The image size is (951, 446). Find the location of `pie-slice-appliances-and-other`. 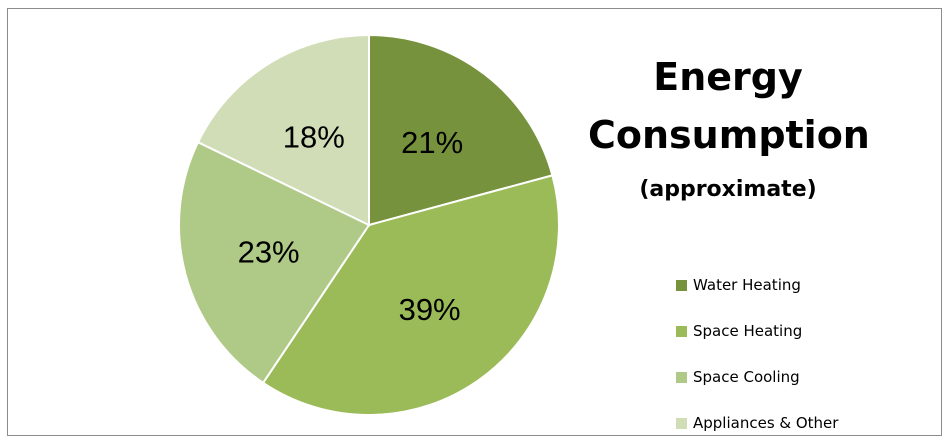

pie-slice-appliances-and-other is located at coordinates (283, 130).